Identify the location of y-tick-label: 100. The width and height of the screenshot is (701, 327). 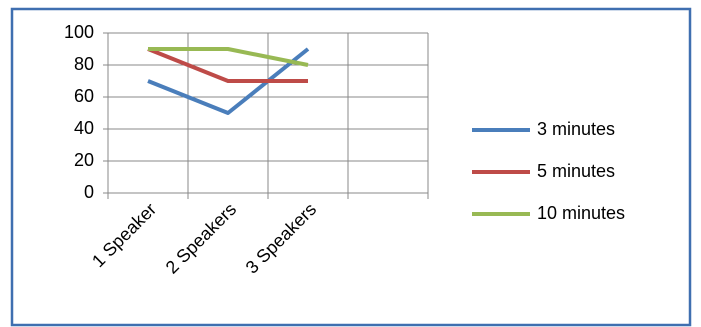
(79, 32).